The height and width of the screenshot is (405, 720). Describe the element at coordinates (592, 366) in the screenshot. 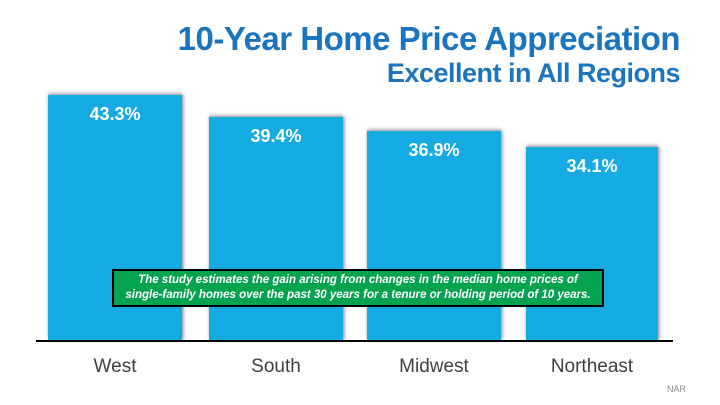

I see `category-label-northeast: Northeast` at that location.